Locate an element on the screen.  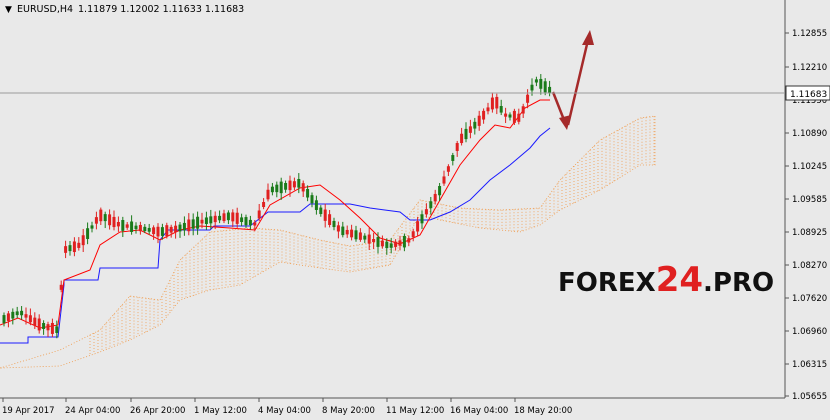
arrow-down-head-icon is located at coordinates (565, 122).